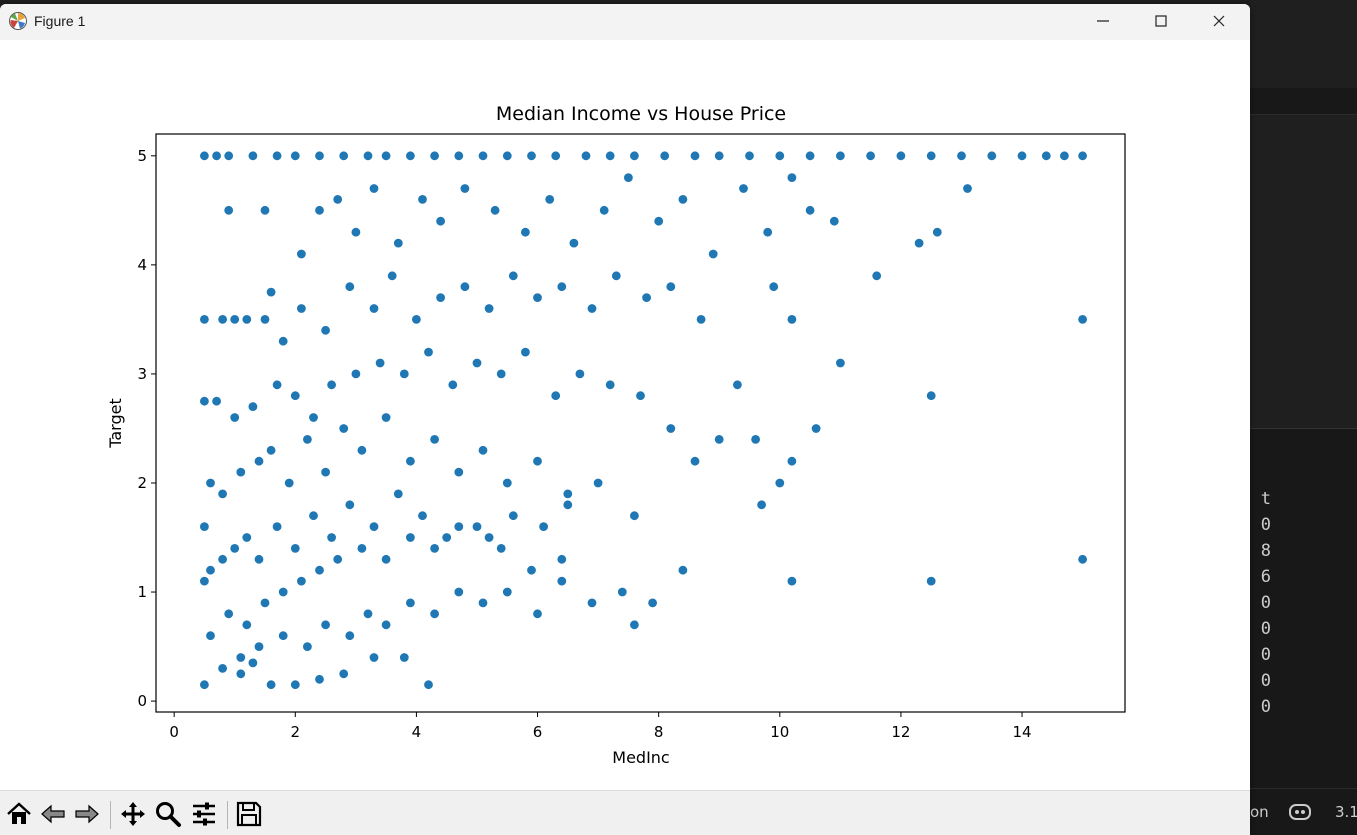 This screenshot has width=1357, height=835. I want to click on save-button, so click(249, 814).